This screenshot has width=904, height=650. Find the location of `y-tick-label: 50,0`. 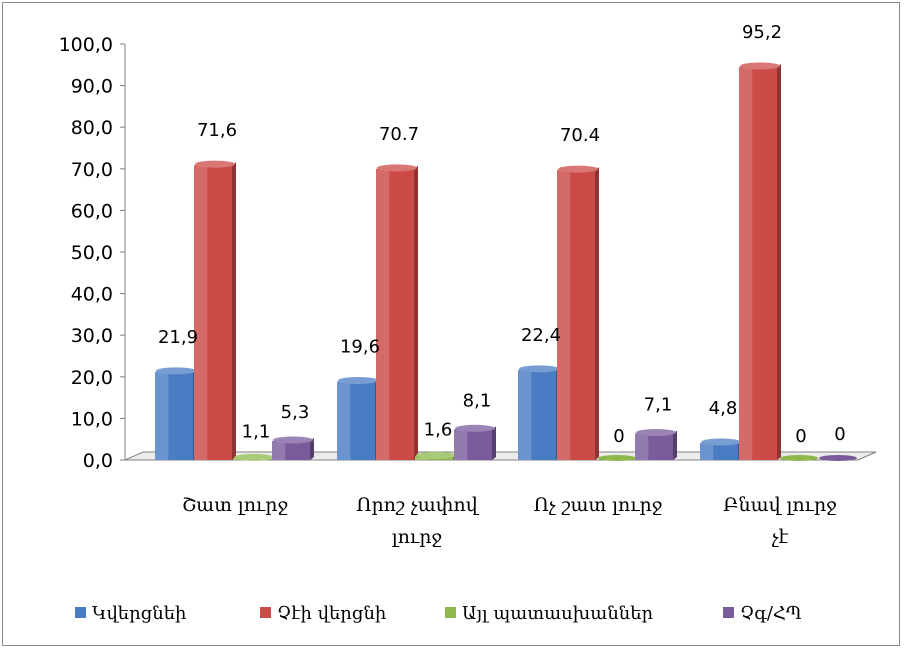

y-tick-label: 50,0 is located at coordinates (92, 253).